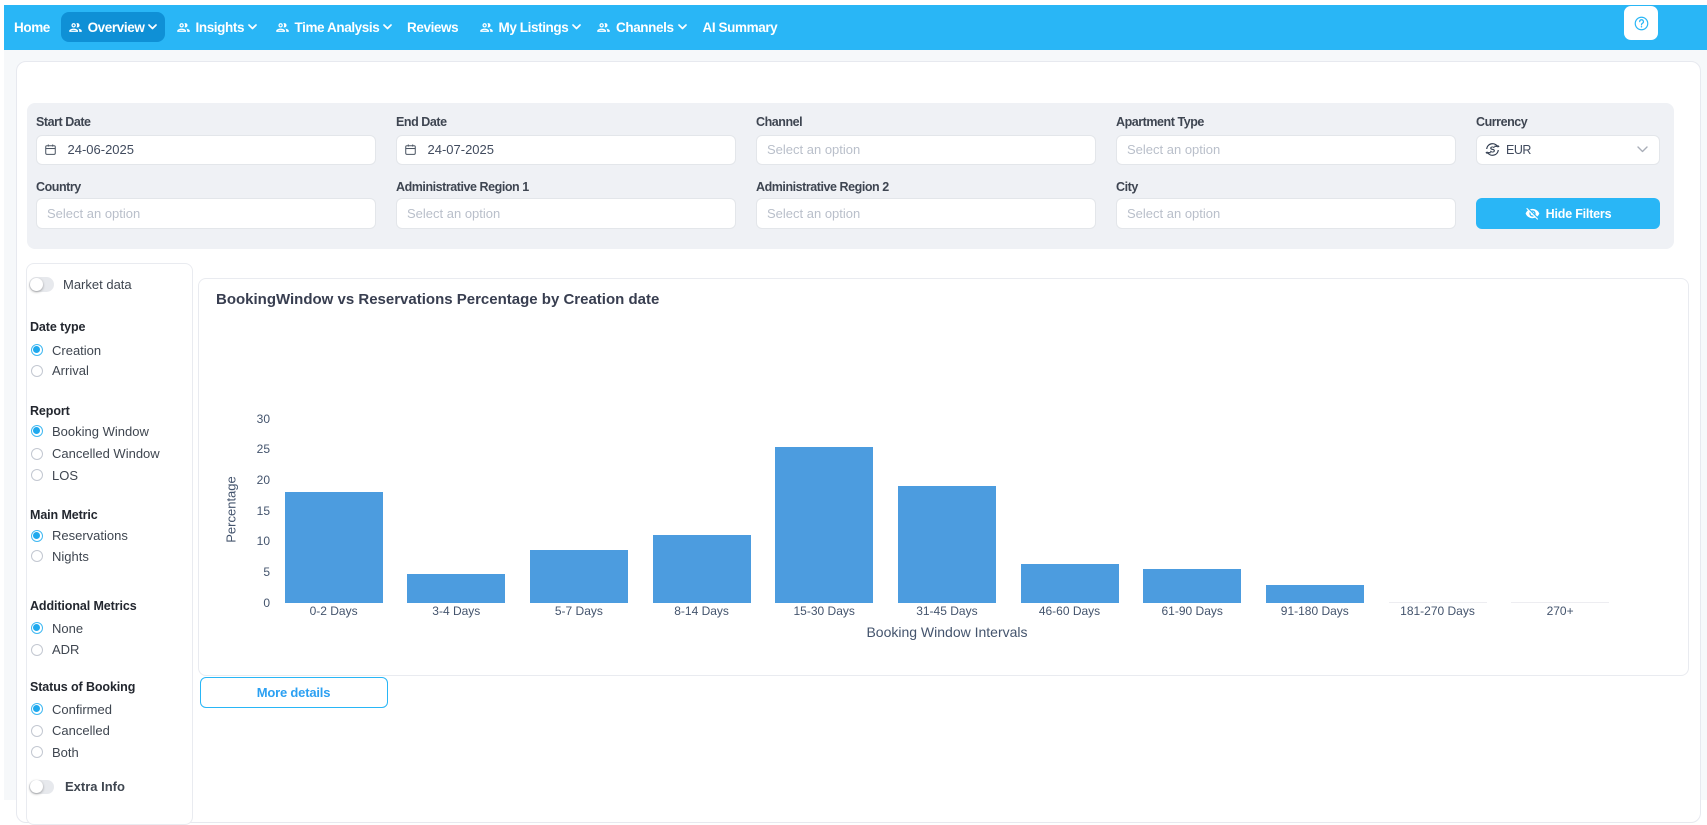  I want to click on svg-text: S, so click(1493, 149).